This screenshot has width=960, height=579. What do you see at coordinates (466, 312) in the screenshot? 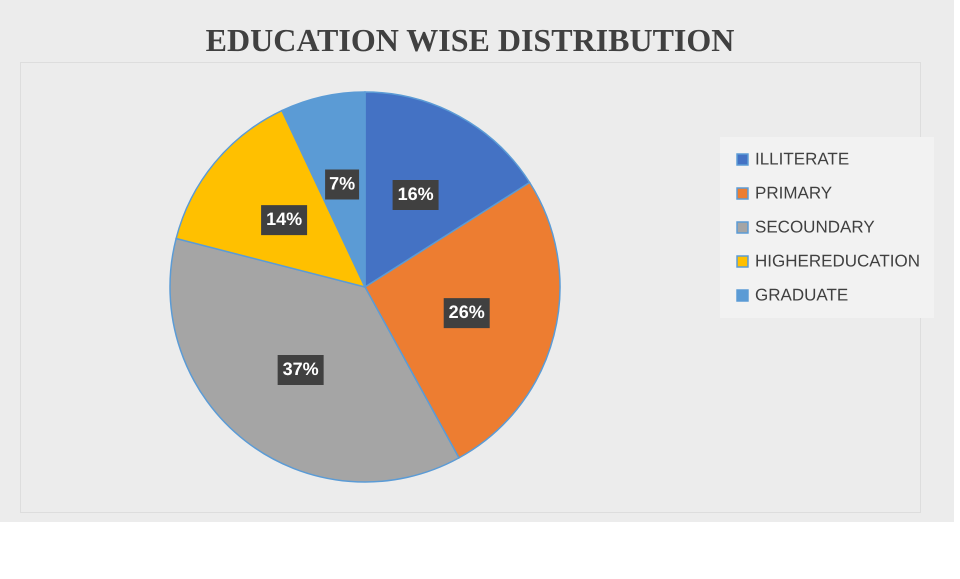
I see `data-label: 26%` at bounding box center [466, 312].